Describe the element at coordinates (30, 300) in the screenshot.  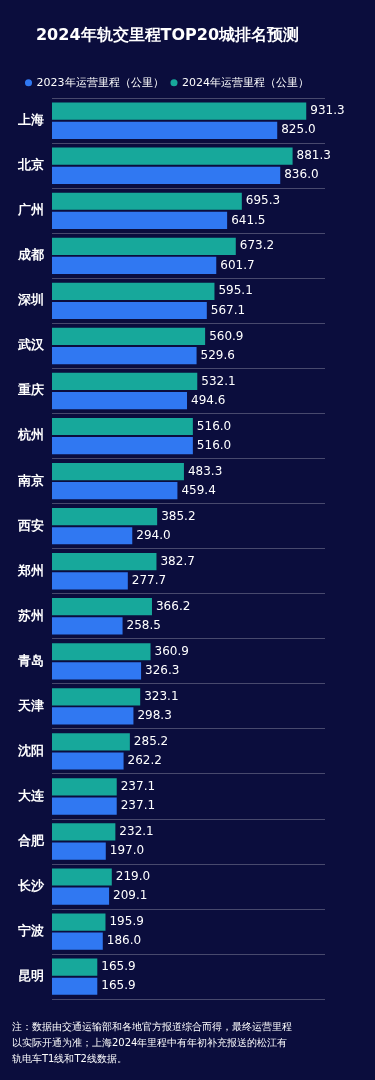
I see `y-tick-label: 深圳` at that location.